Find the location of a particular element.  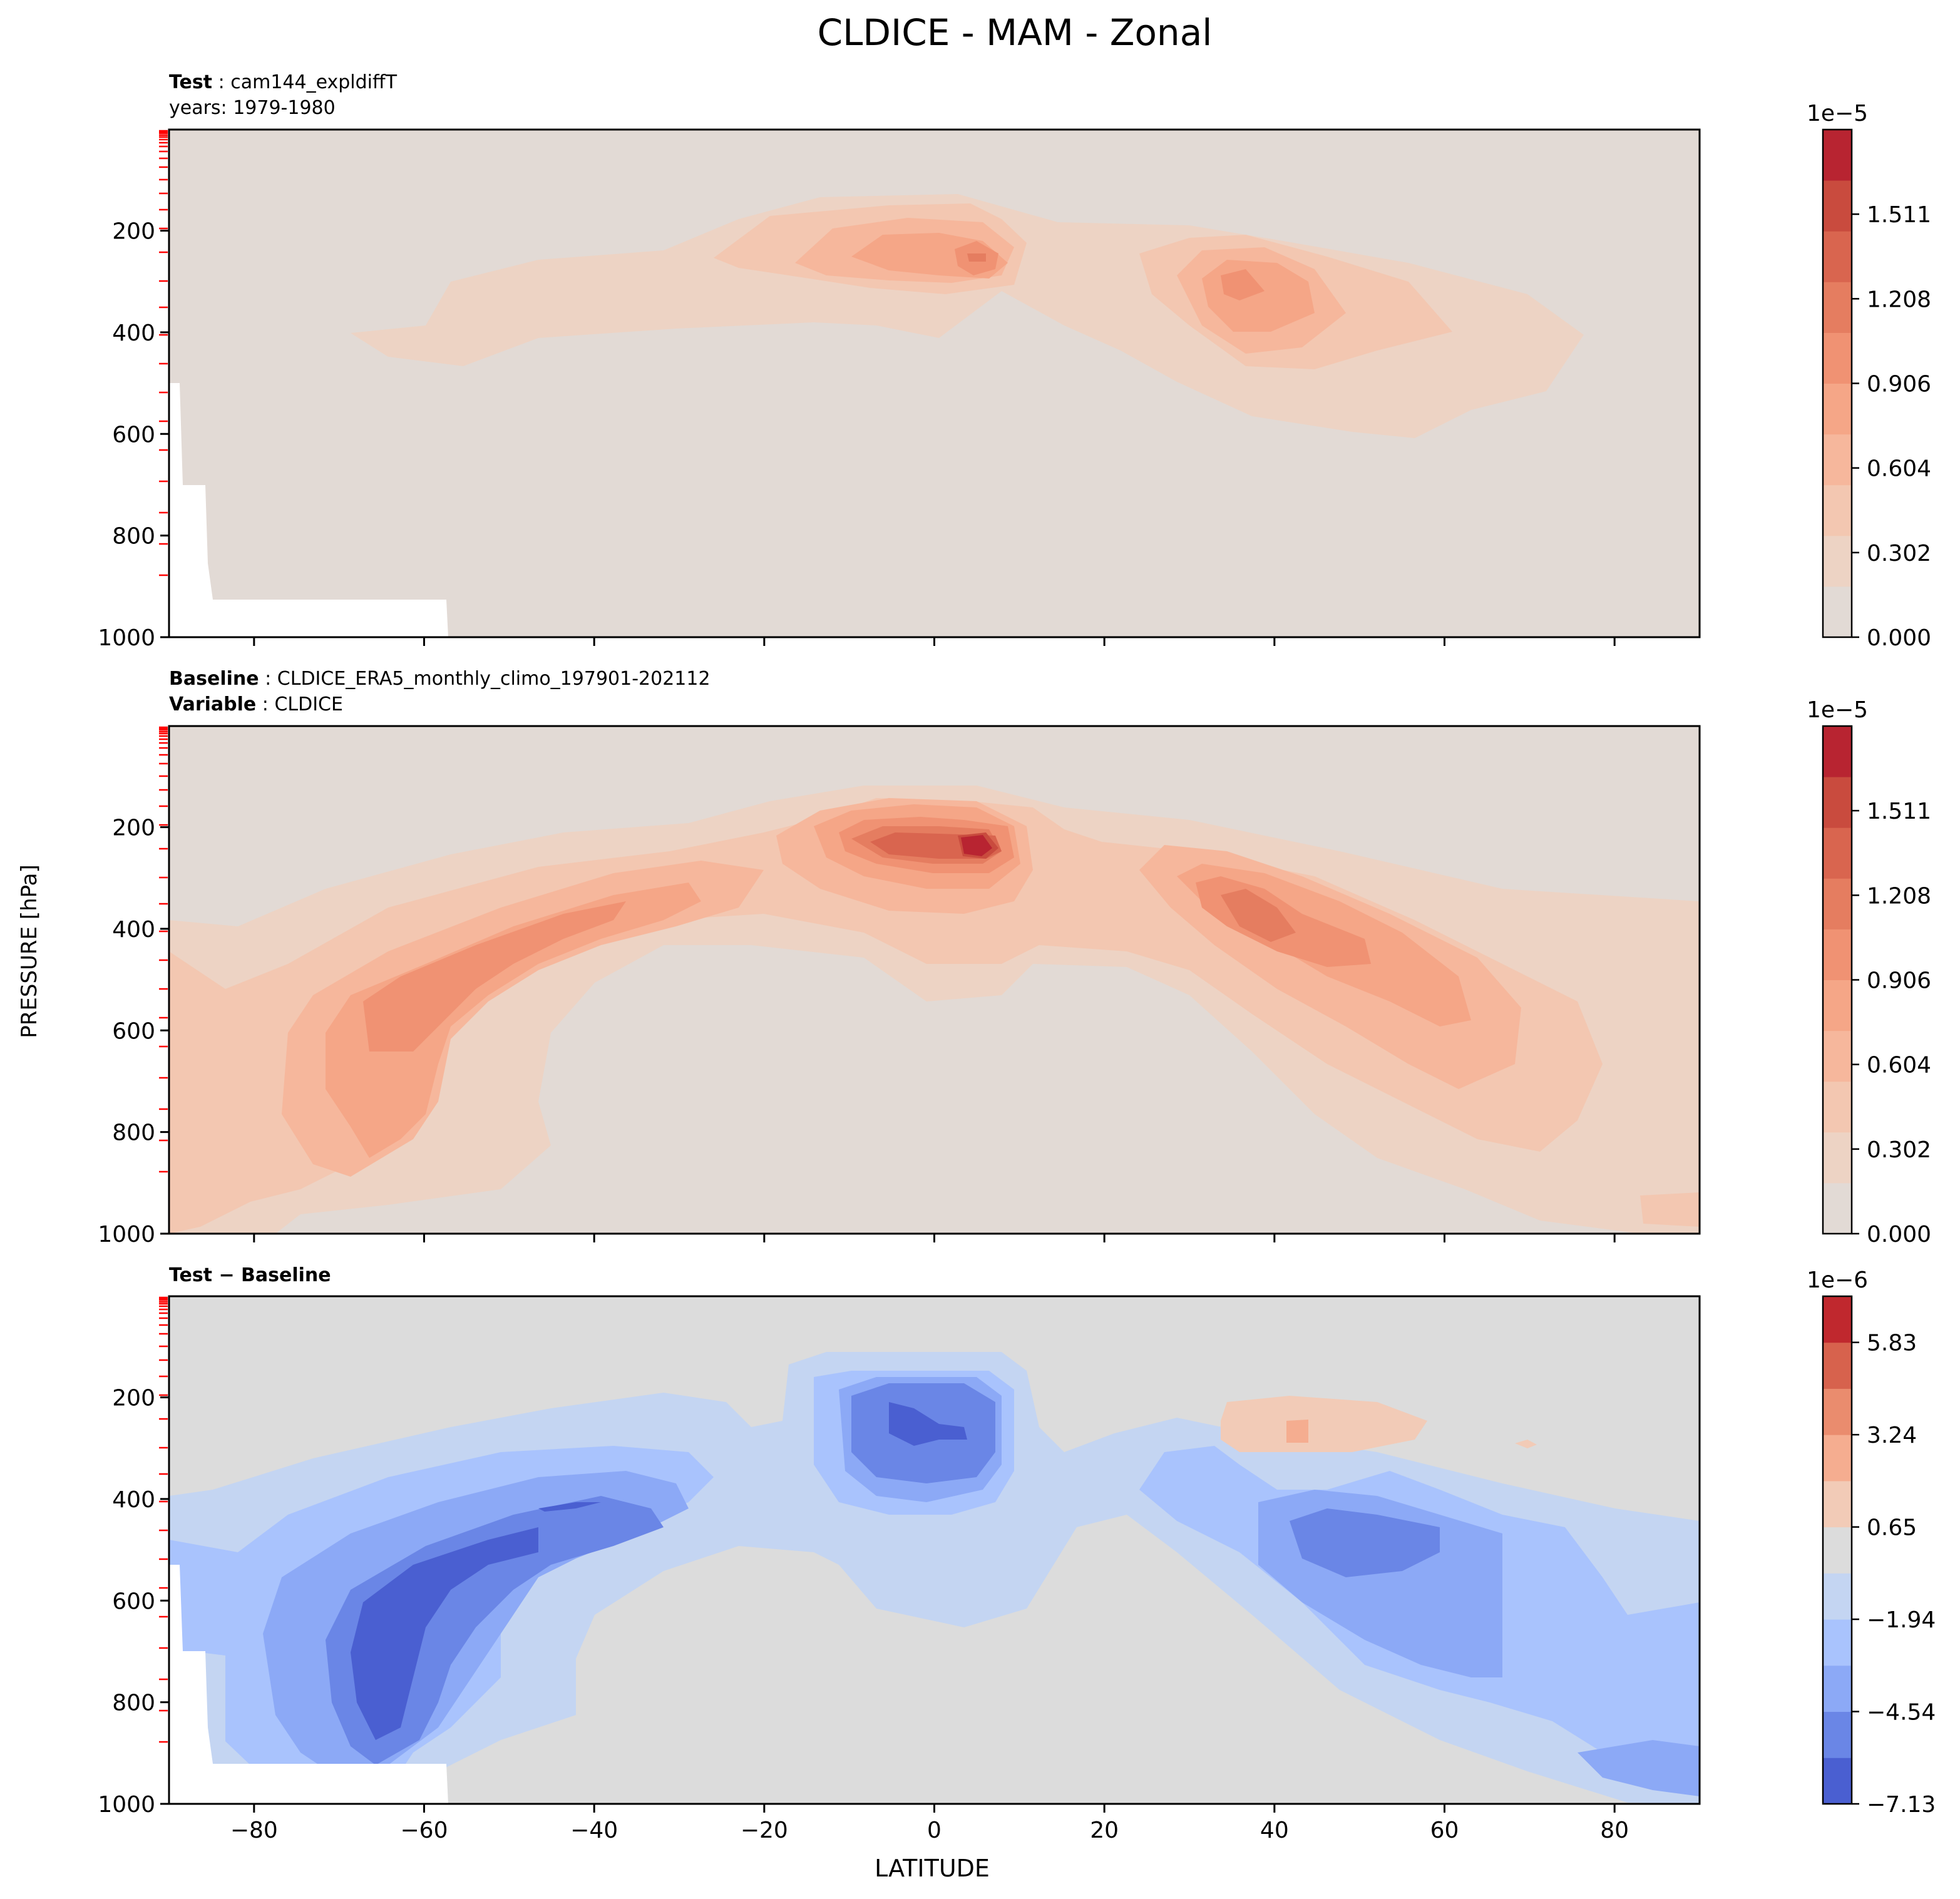

colorbar-tick-label: −4.54 is located at coordinates (1901, 1713).